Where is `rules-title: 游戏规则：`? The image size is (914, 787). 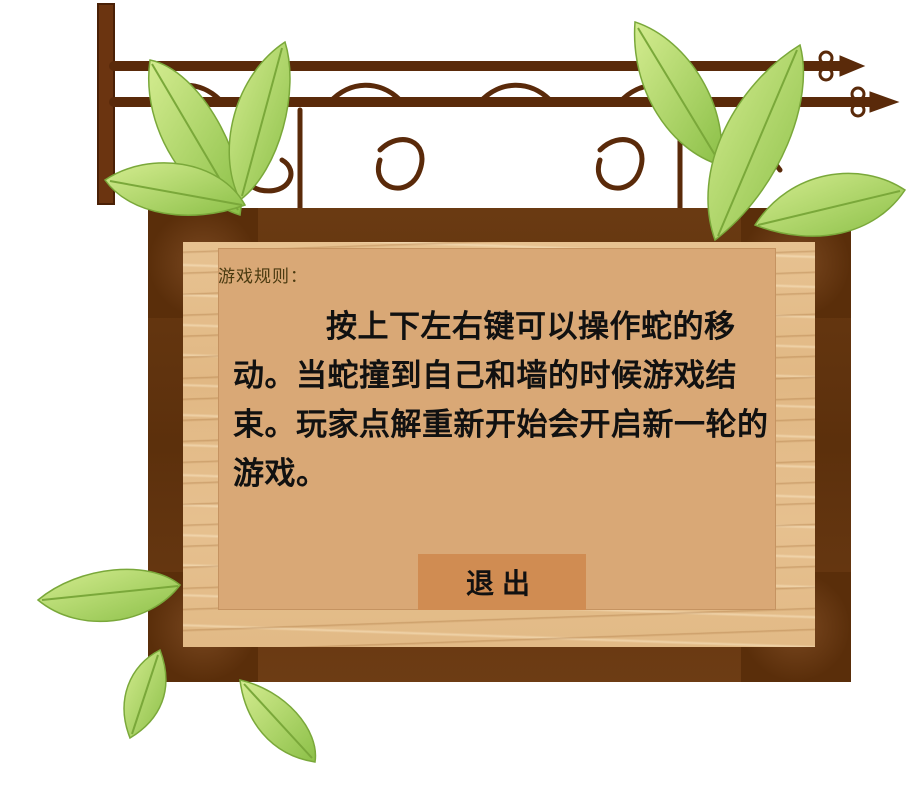 rules-title: 游戏规则： is located at coordinates (263, 277).